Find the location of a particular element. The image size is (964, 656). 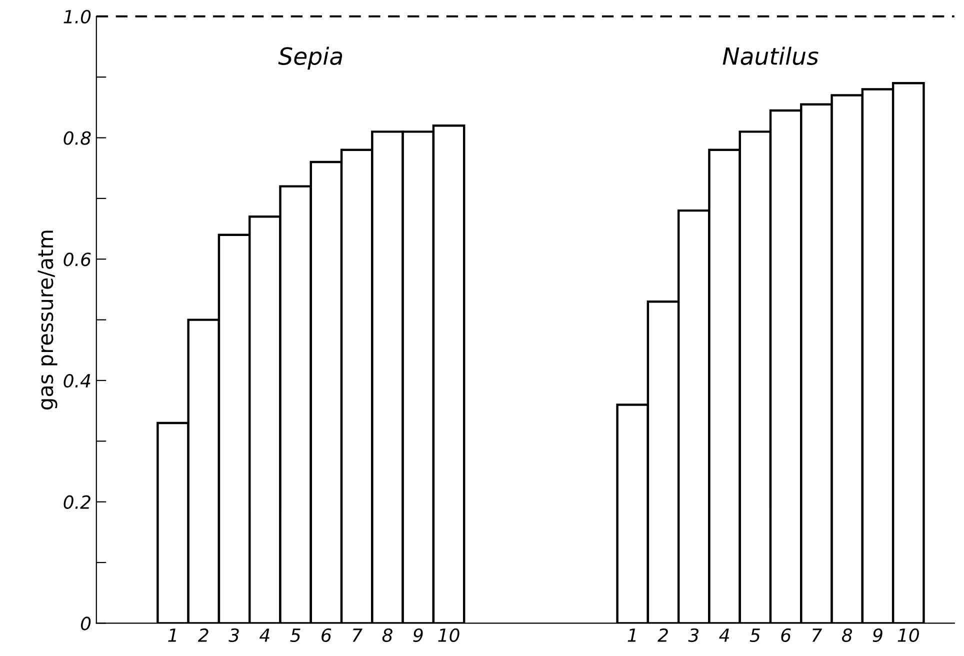

y-tick-label: 1.0 is located at coordinates (77, 17).